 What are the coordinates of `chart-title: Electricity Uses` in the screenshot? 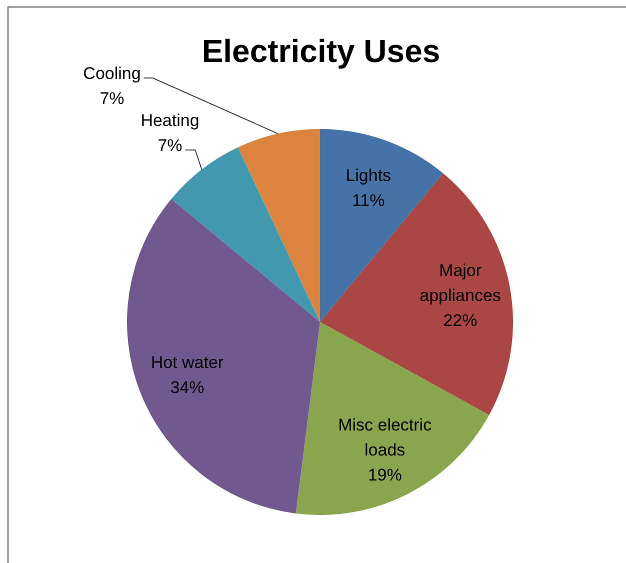 It's located at (321, 51).